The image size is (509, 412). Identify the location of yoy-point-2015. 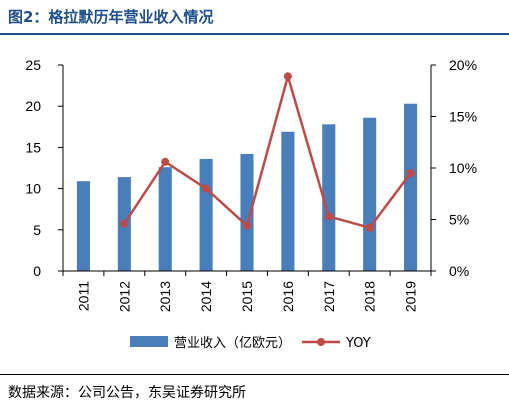
(247, 225).